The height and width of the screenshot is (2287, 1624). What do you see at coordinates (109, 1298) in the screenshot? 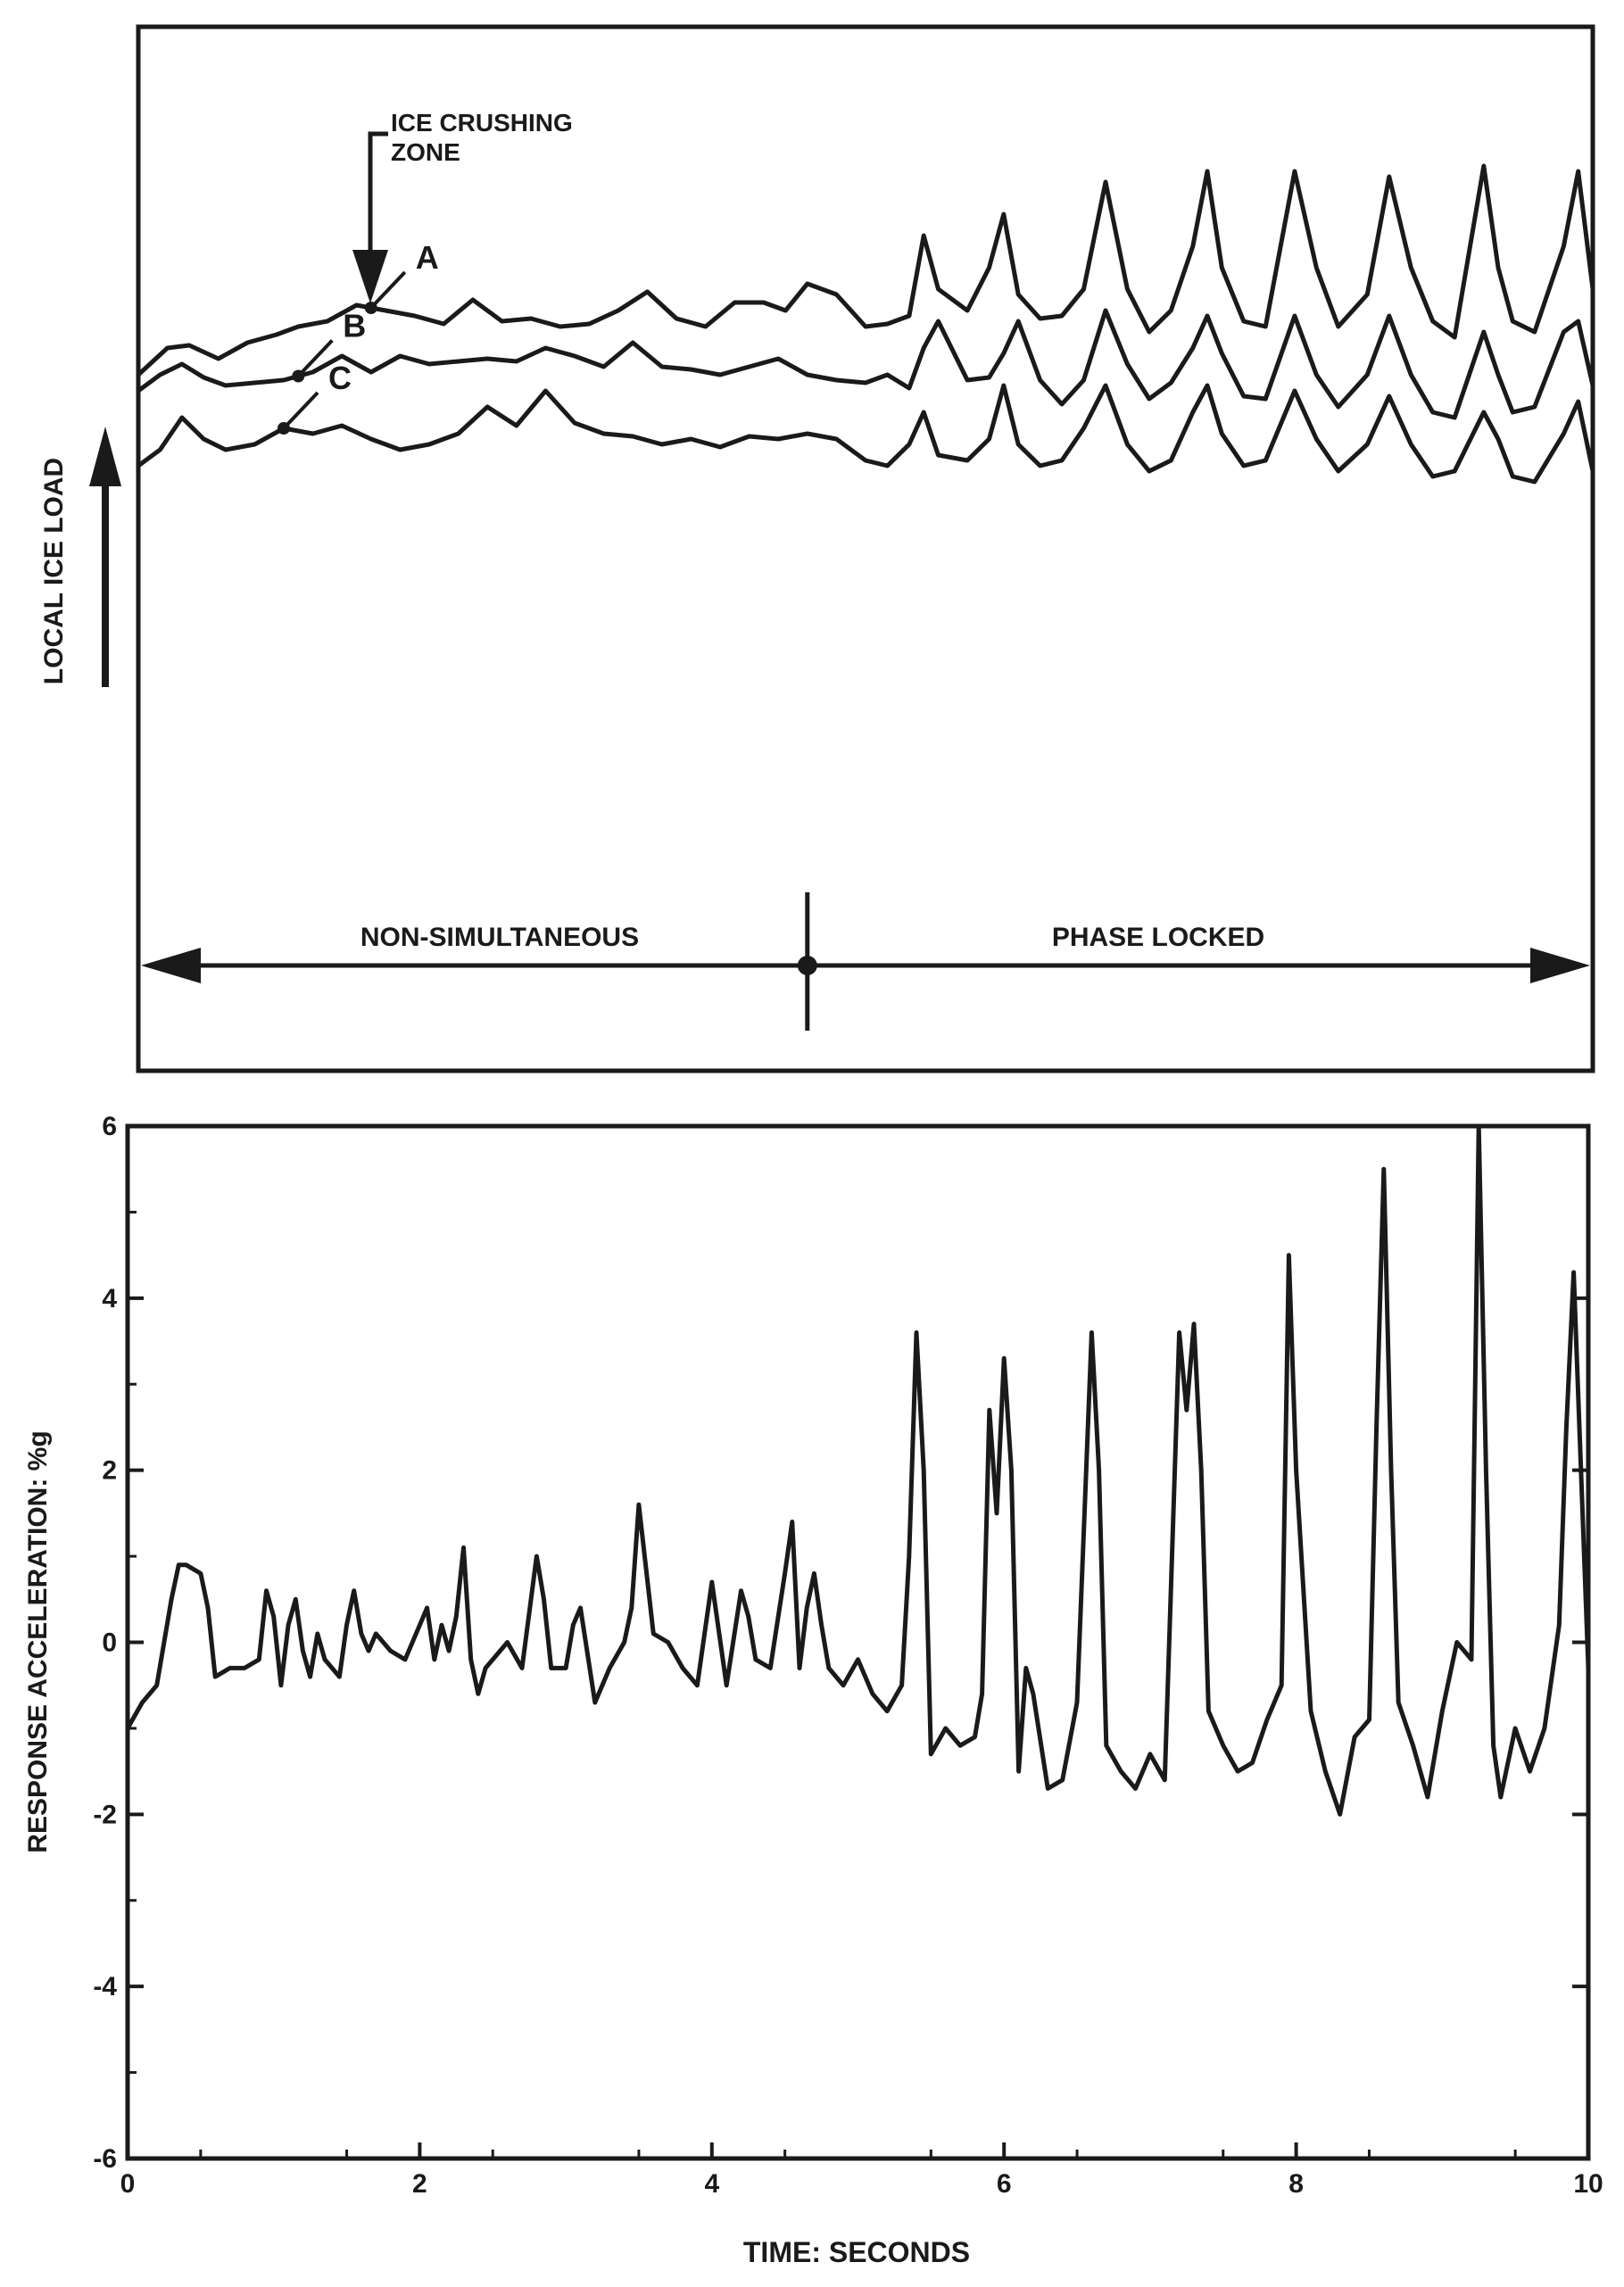
I see `y-tick-label: 4` at bounding box center [109, 1298].